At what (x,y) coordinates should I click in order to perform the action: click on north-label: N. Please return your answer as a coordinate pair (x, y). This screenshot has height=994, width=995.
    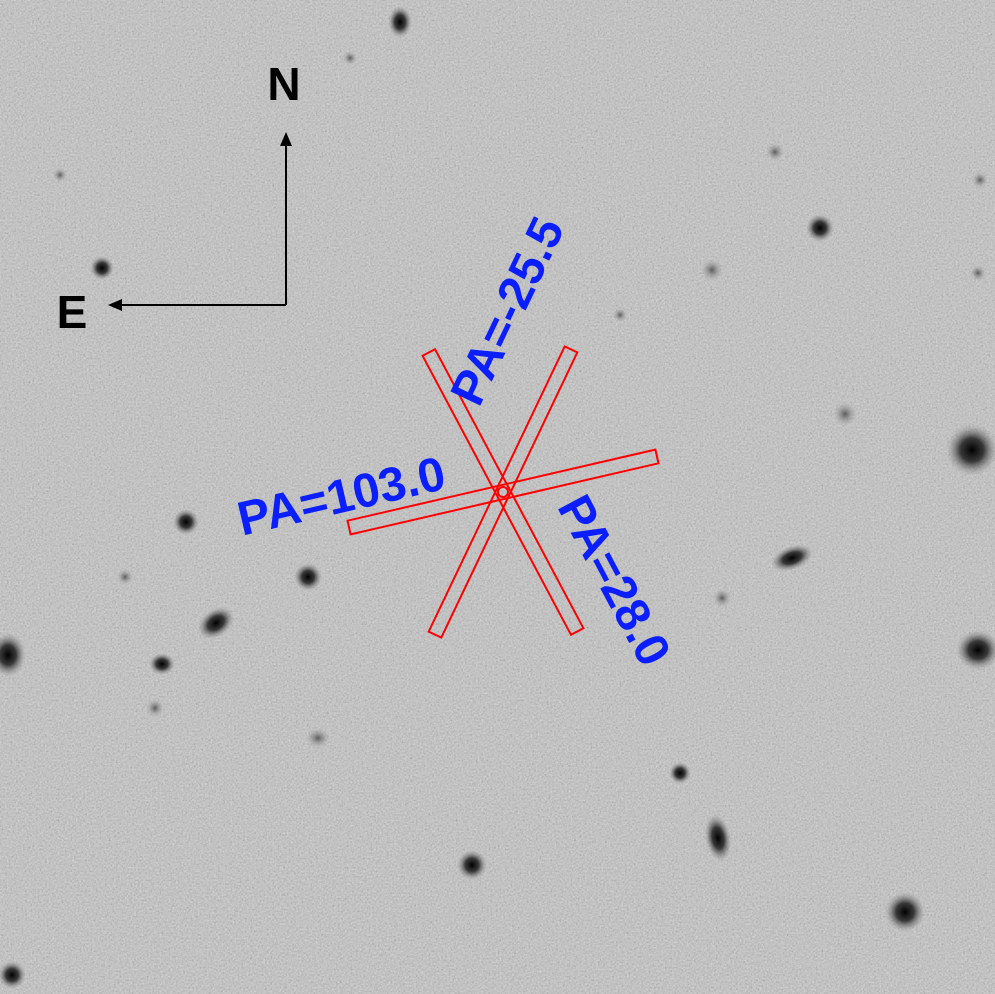
    Looking at the image, I should click on (283, 84).